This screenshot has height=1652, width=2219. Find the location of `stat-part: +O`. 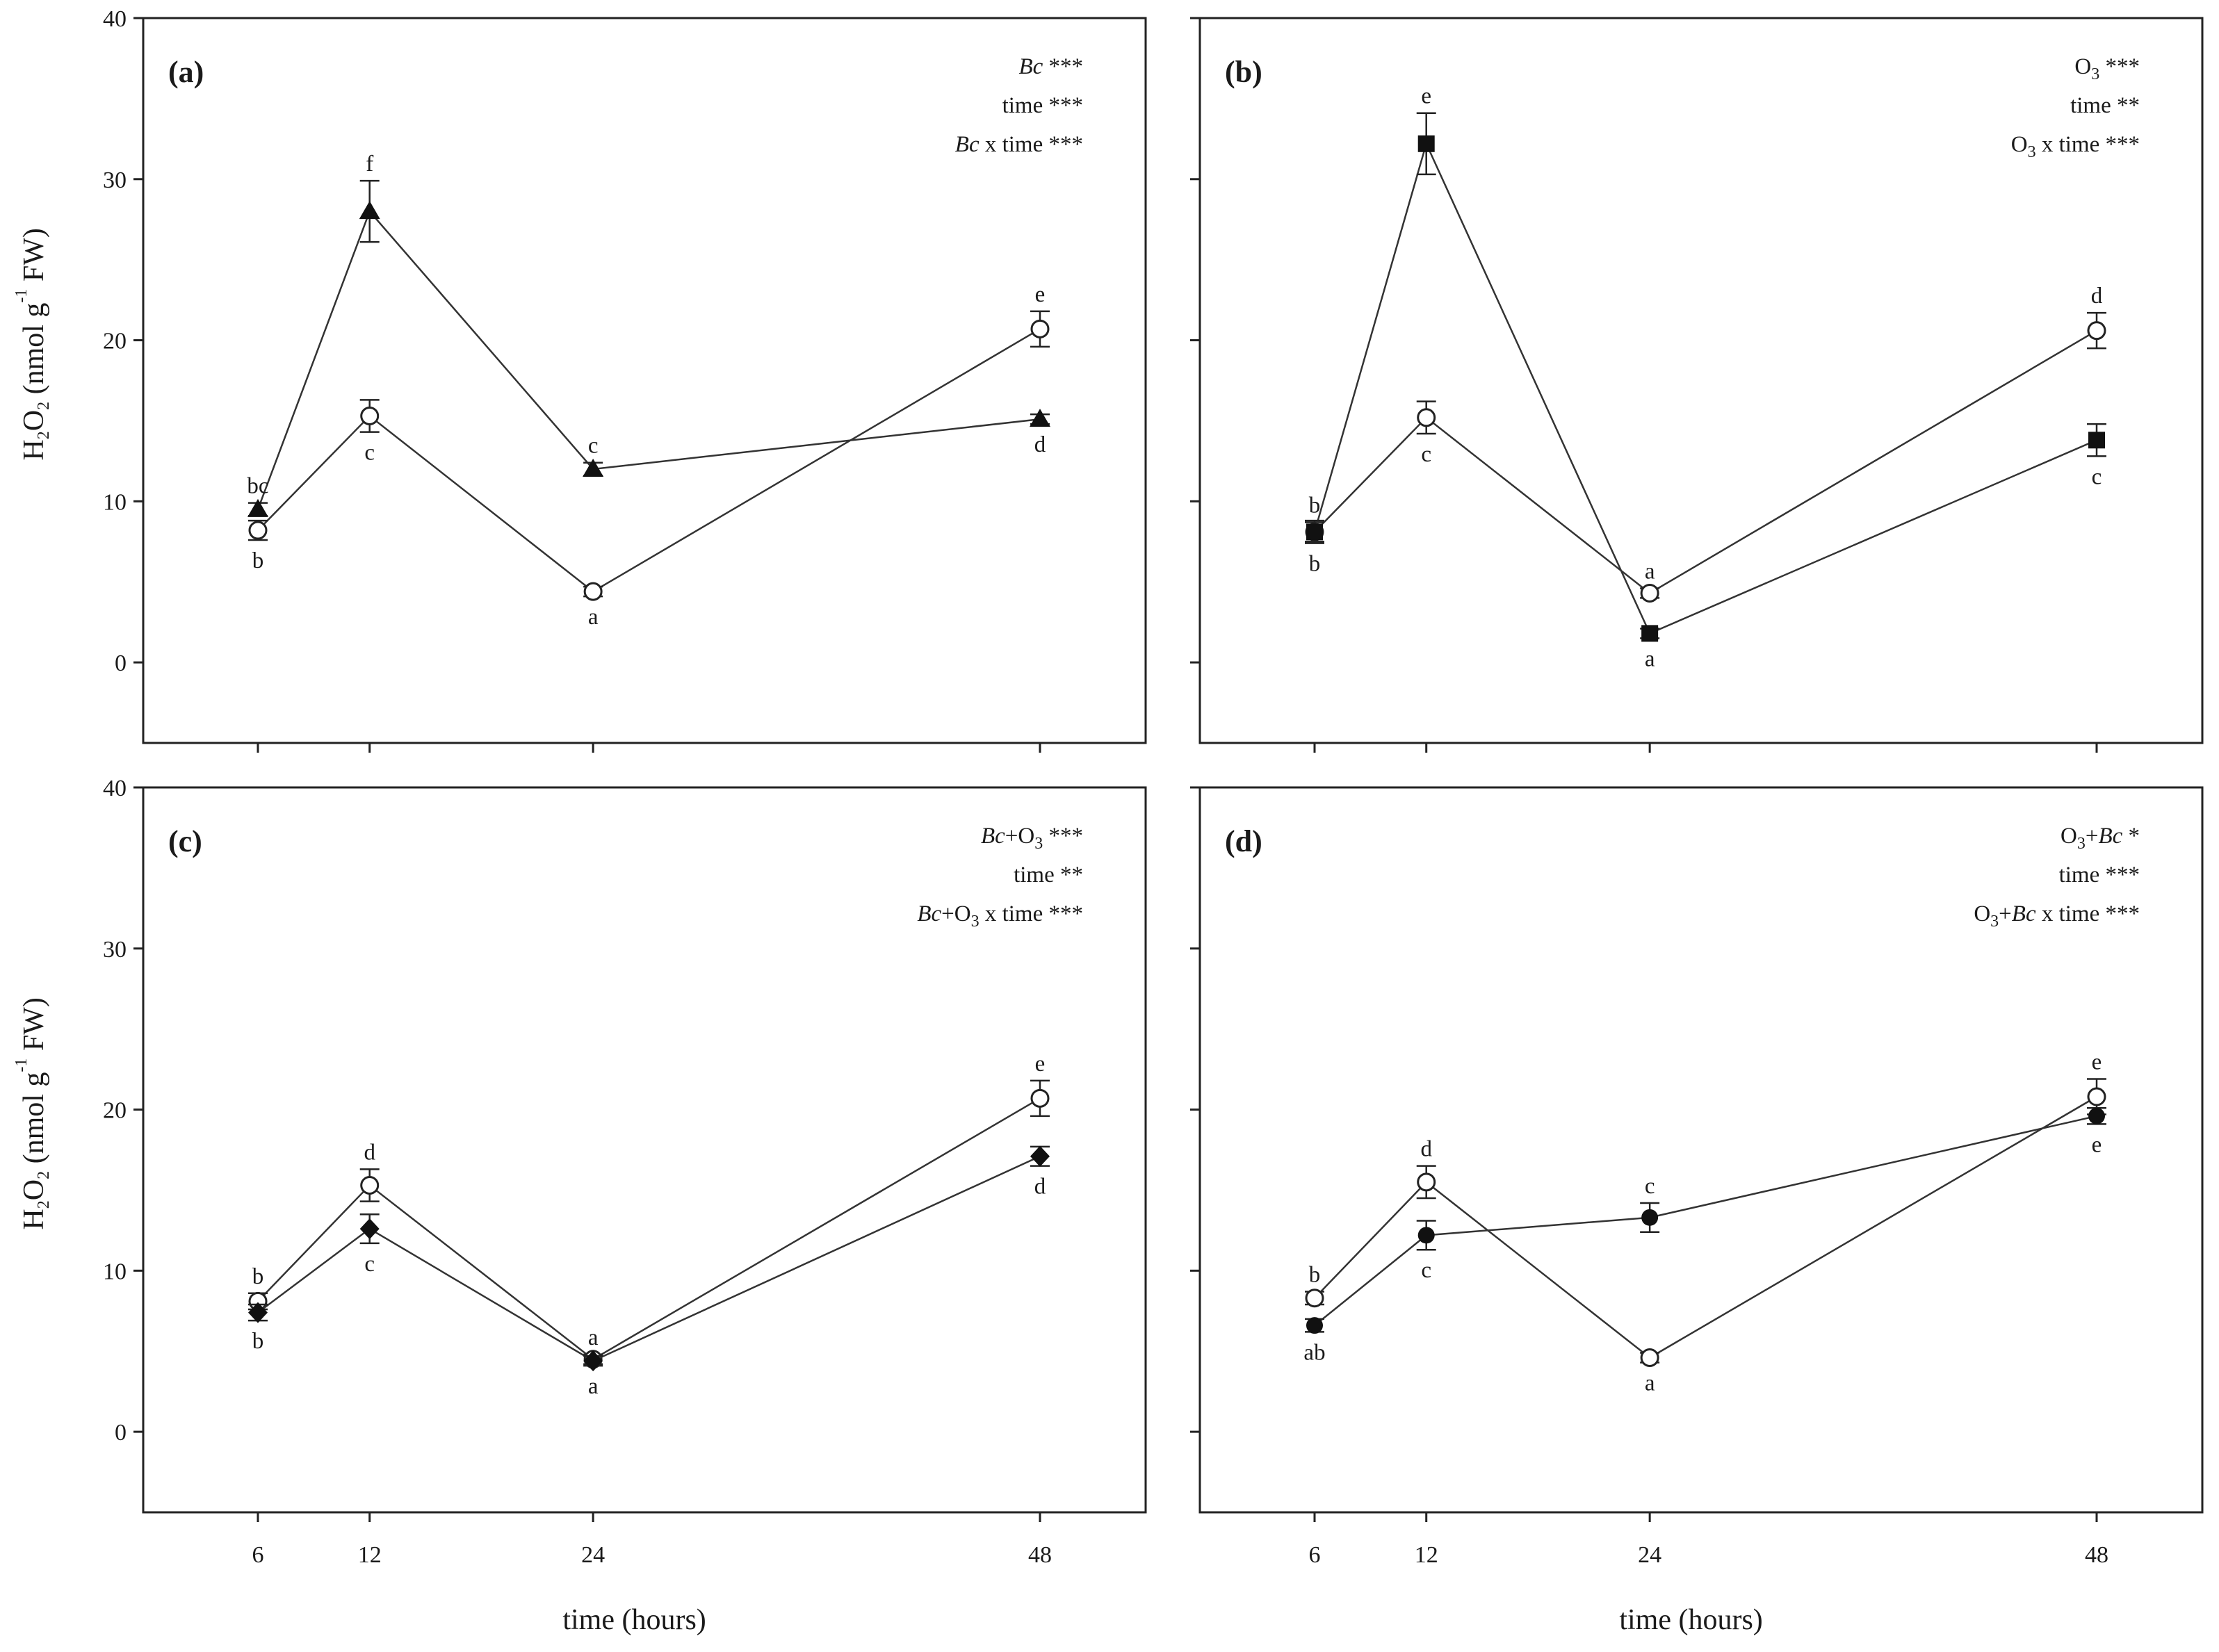

stat-part: +O is located at coordinates (1019, 836).